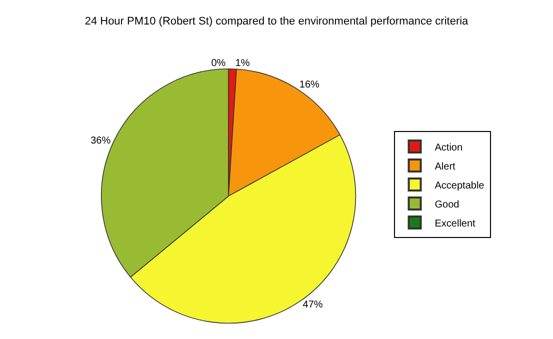 The width and height of the screenshot is (553, 339). What do you see at coordinates (218, 63) in the screenshot?
I see `text: 0%` at bounding box center [218, 63].